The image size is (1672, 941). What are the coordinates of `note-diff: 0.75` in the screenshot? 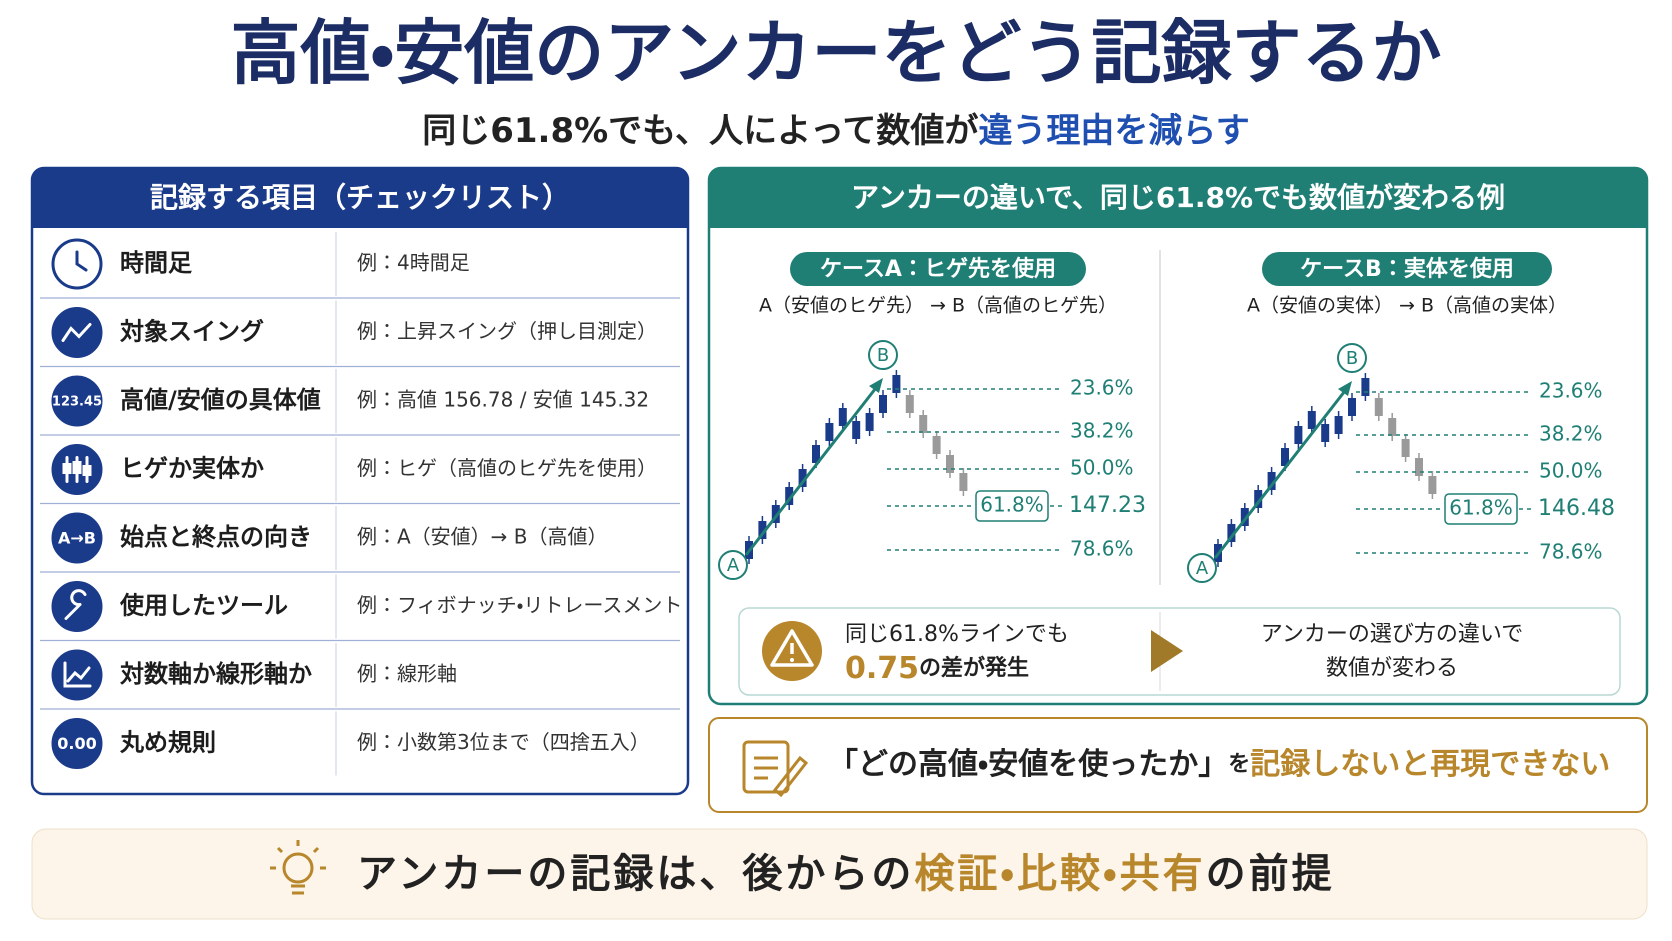 It's located at (882, 668).